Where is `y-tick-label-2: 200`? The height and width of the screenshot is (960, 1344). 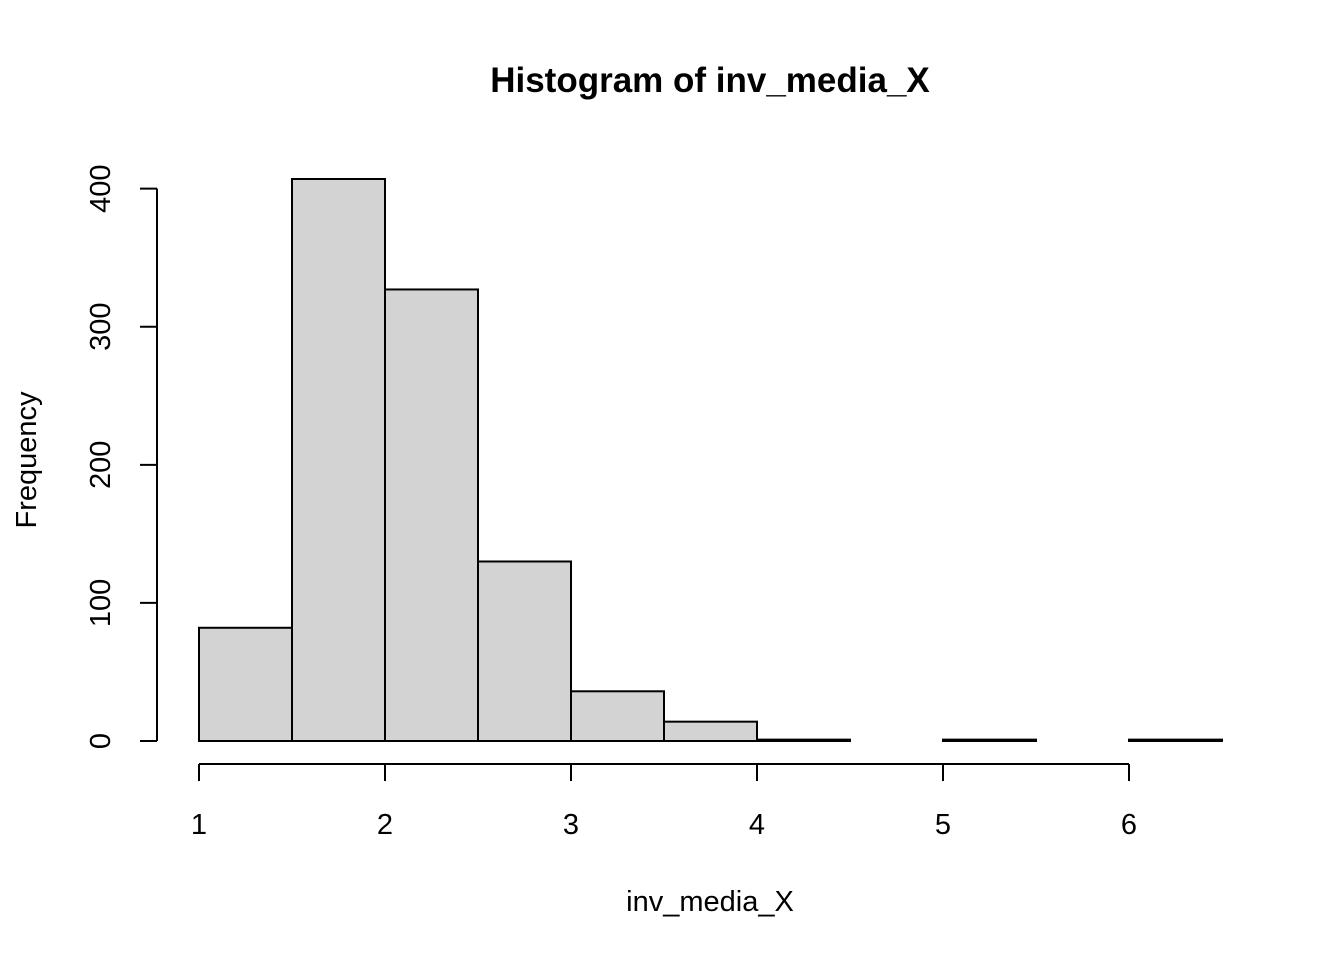 y-tick-label-2: 200 is located at coordinates (101, 465).